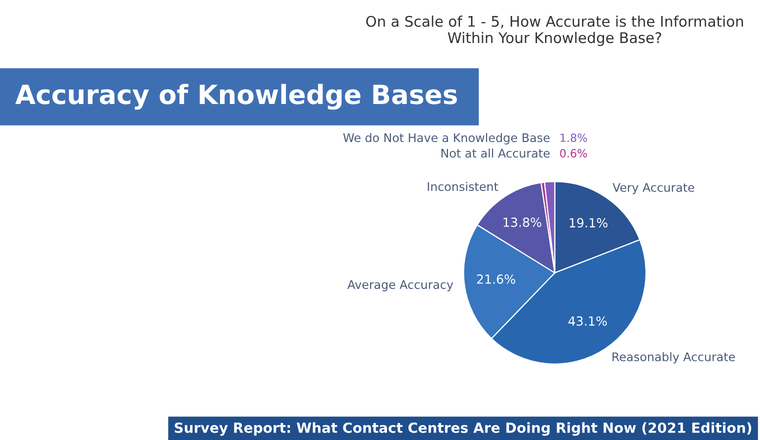 The width and height of the screenshot is (760, 440). Describe the element at coordinates (463, 187) in the screenshot. I see `slice-label: Inconsistent` at that location.